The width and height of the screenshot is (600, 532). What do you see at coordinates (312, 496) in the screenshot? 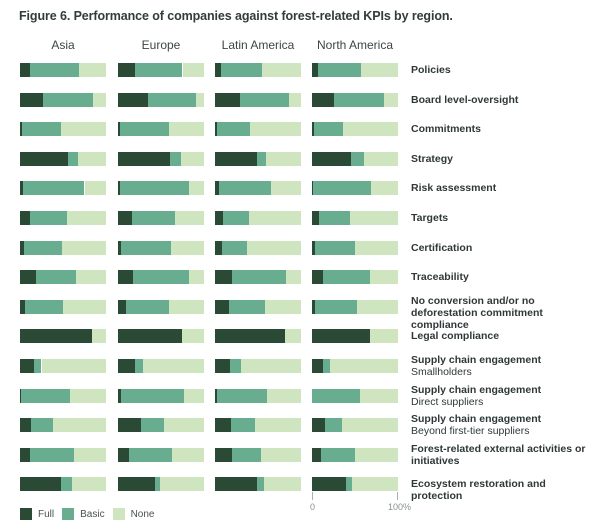
I see `axis-zero-tick` at bounding box center [312, 496].